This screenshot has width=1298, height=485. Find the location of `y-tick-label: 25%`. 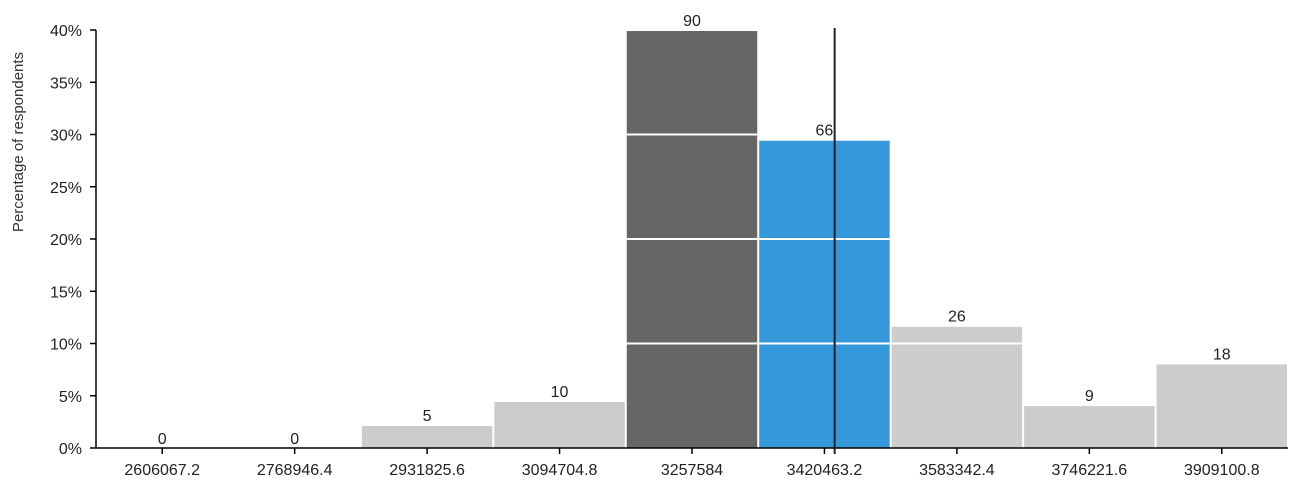

y-tick-label: 25% is located at coordinates (66, 188).